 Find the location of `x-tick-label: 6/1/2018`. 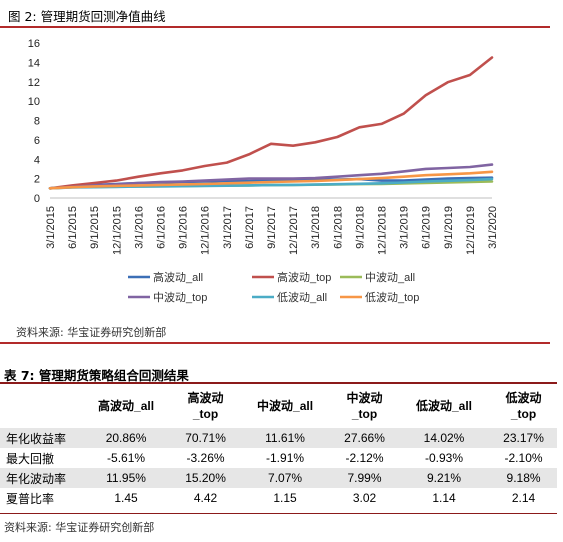

x-tick-label: 6/1/2018 is located at coordinates (338, 227).